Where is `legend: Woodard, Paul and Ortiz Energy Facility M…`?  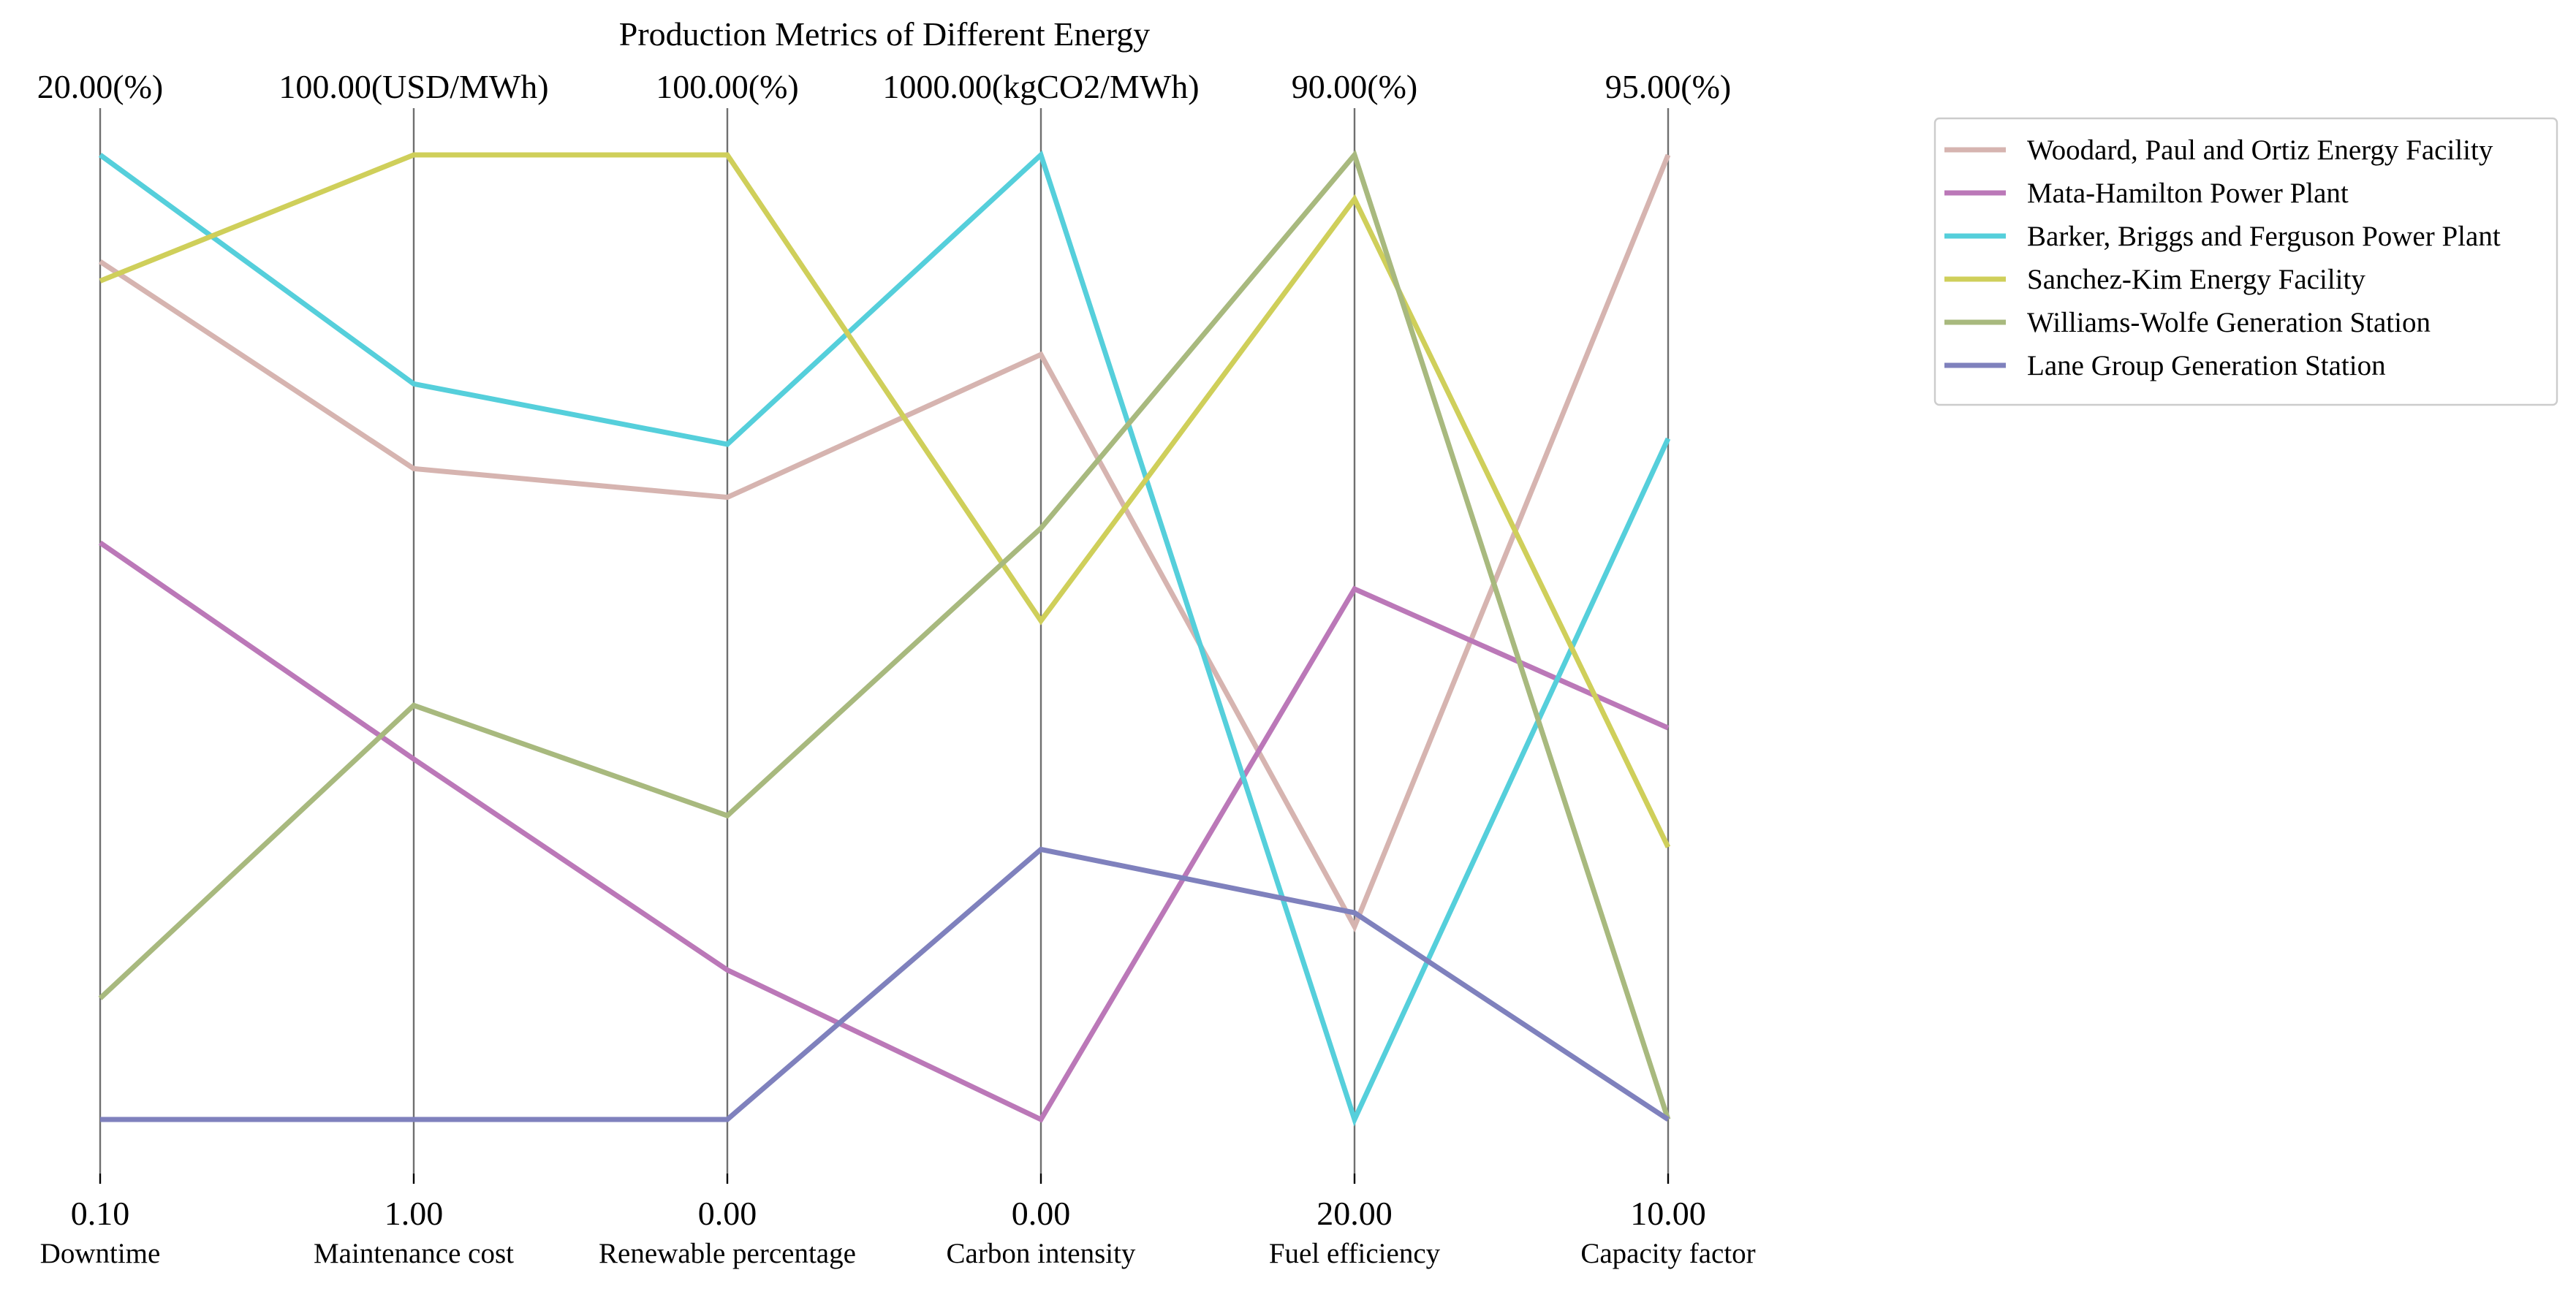
legend: Woodard, Paul and Ortiz Energy Facility M… is located at coordinates (2245, 261).